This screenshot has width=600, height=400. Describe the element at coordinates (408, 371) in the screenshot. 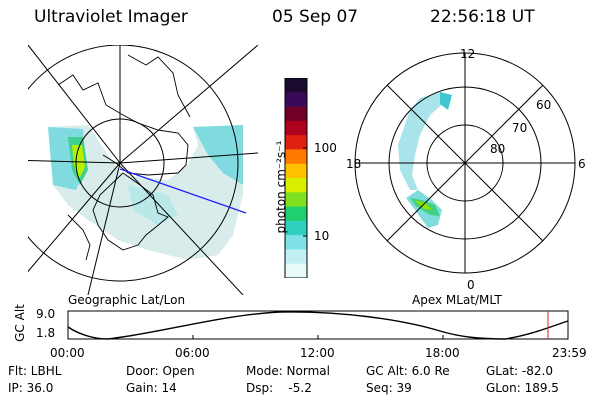

I see `gc-alt-status: GC Alt: 6.0 Re` at that location.